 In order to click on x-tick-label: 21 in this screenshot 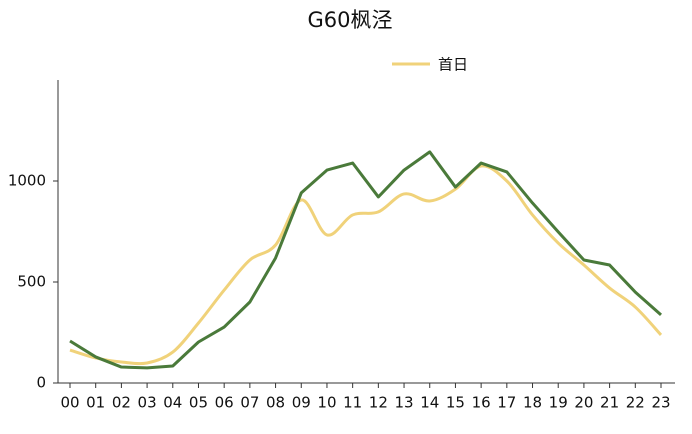, I will do `click(609, 403)`.